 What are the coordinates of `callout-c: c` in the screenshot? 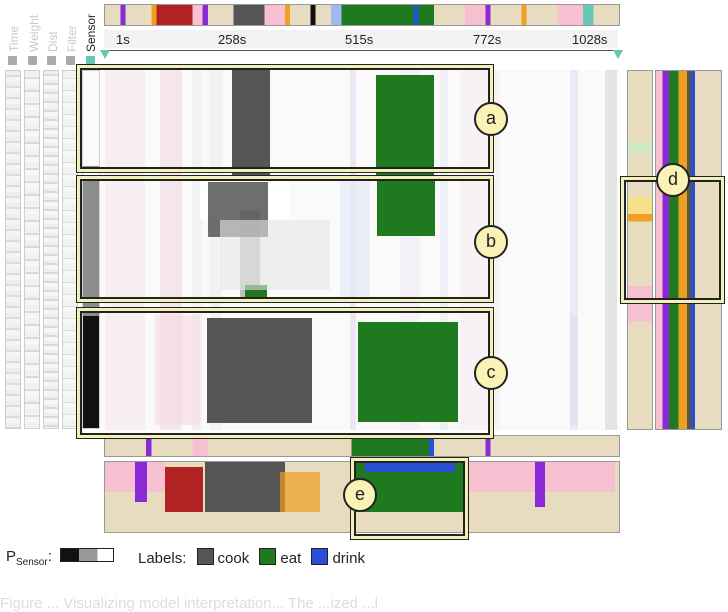 It's located at (491, 373).